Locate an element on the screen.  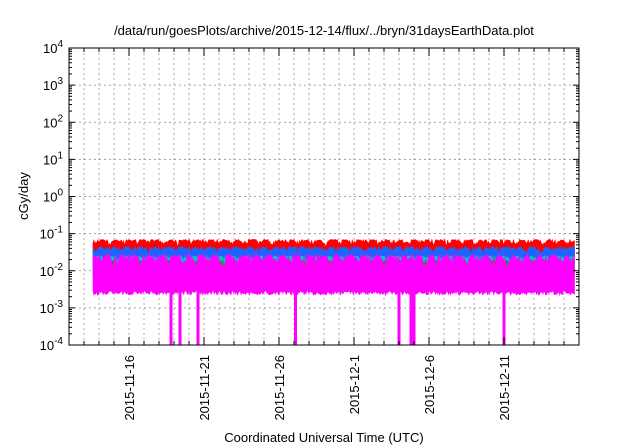
x-axis-label: Coordinated Universal Time (UTC) is located at coordinates (323, 437).